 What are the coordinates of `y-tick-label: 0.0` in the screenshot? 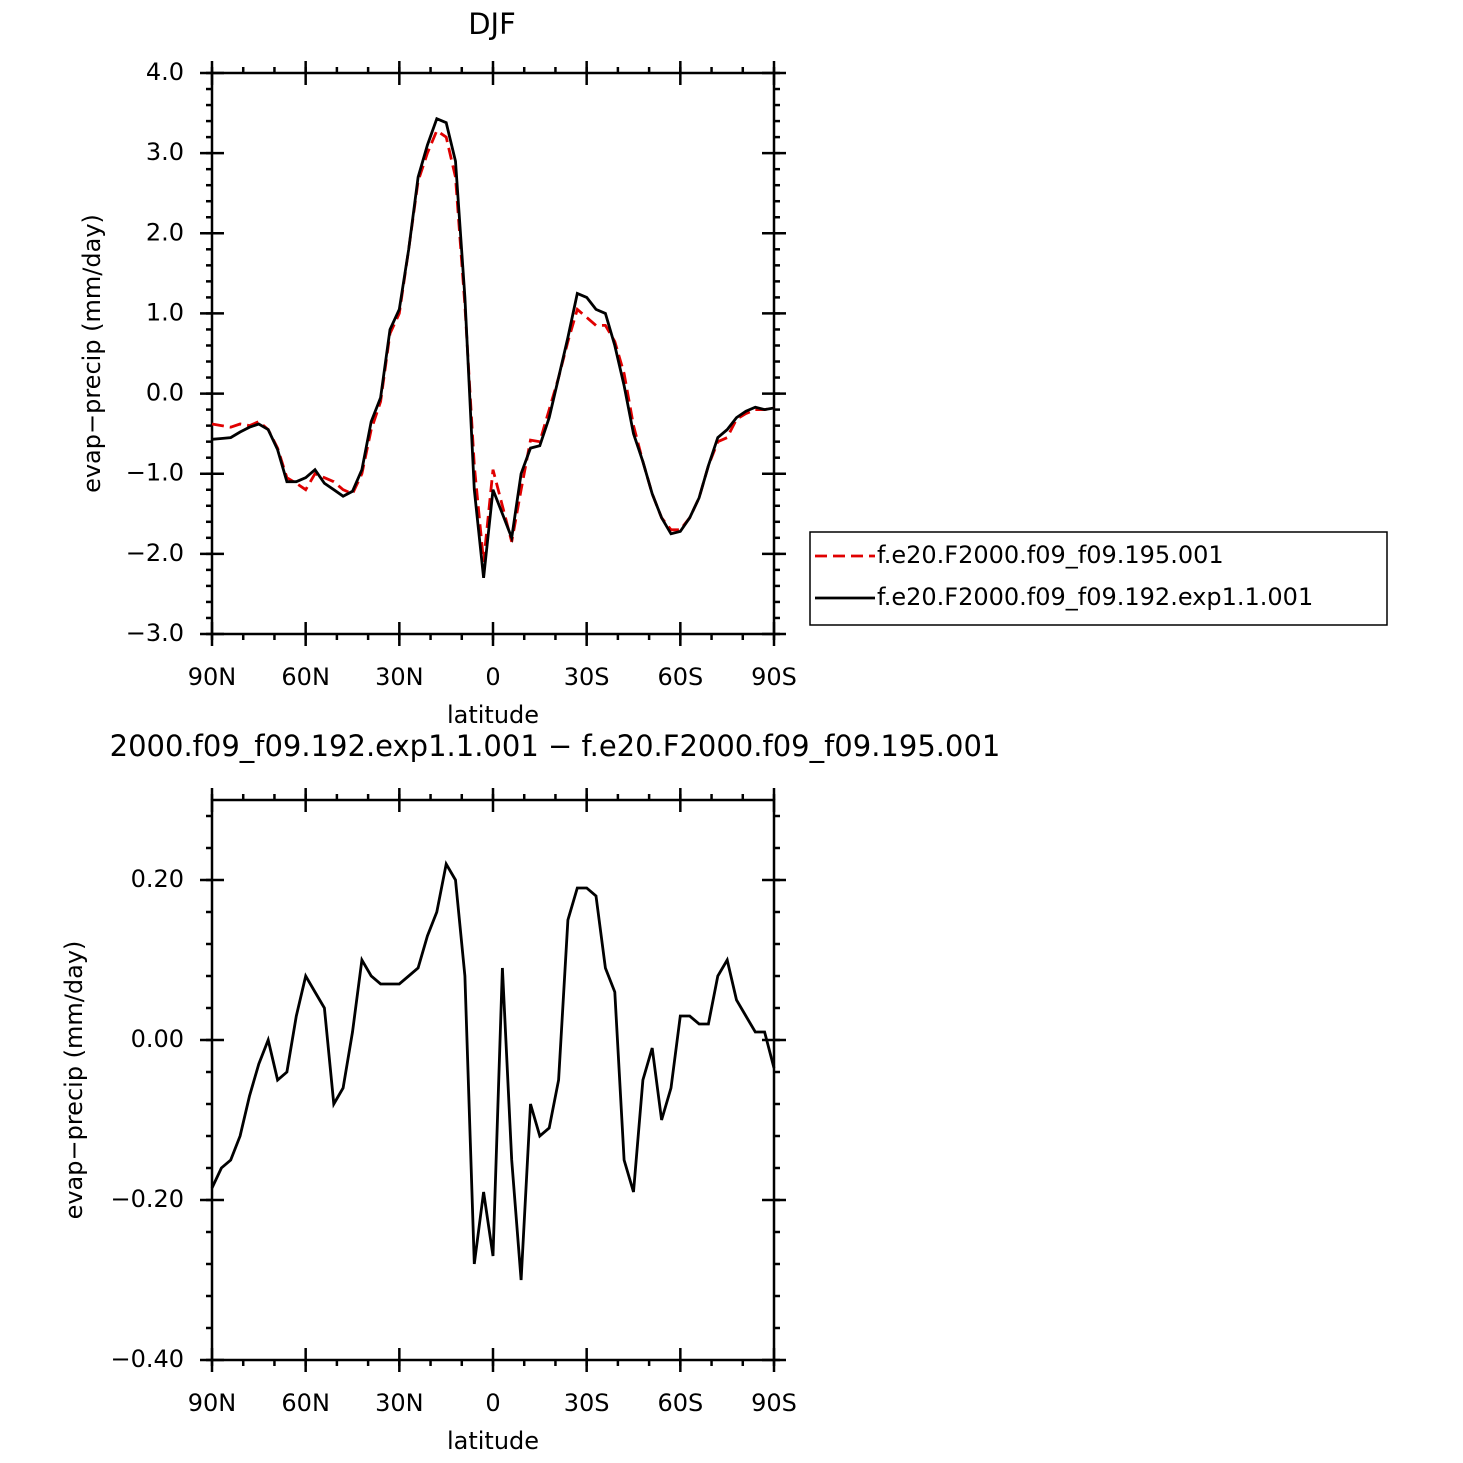 It's located at (165, 393).